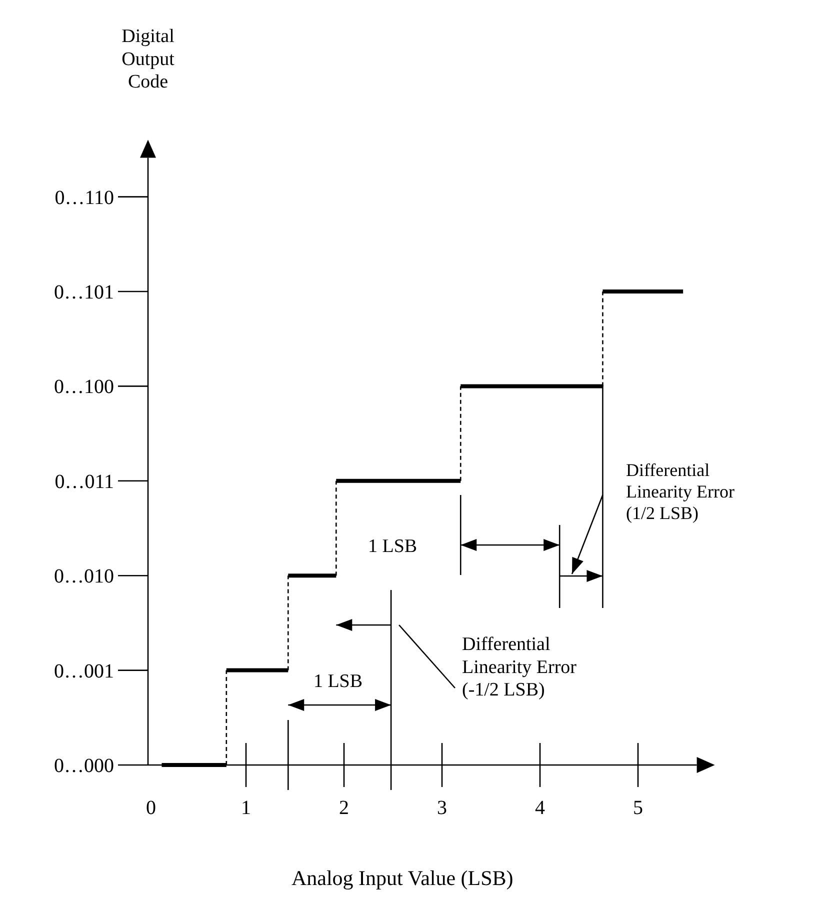  What do you see at coordinates (84, 577) in the screenshot?
I see `category-label: 0…010` at bounding box center [84, 577].